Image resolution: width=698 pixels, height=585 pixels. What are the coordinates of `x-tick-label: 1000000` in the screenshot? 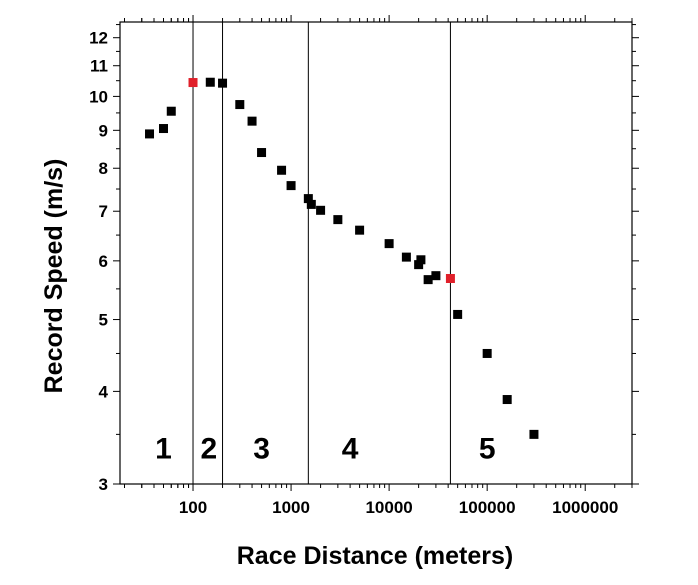 It's located at (585, 507).